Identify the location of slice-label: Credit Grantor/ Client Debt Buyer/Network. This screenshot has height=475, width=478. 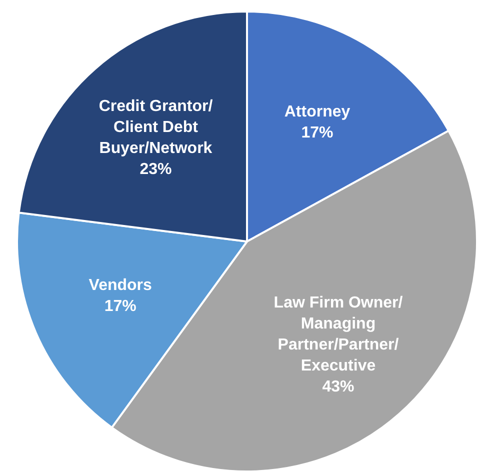
(156, 127).